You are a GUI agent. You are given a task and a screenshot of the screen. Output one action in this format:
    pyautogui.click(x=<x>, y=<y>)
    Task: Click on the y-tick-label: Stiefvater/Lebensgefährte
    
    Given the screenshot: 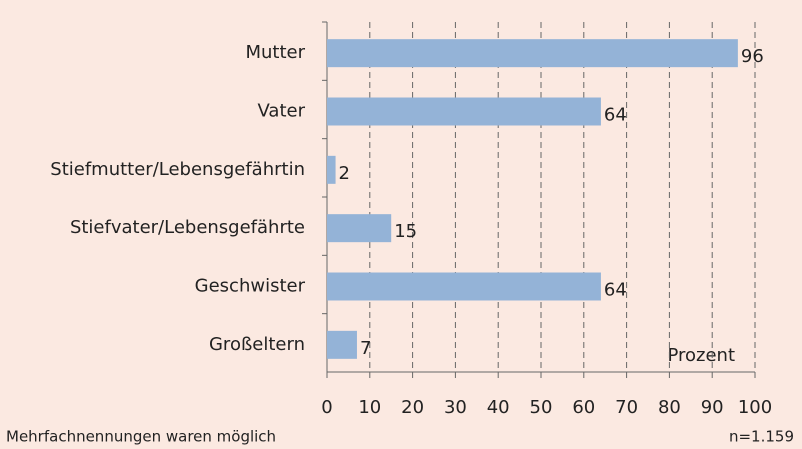 What is the action you would take?
    pyautogui.click(x=187, y=227)
    